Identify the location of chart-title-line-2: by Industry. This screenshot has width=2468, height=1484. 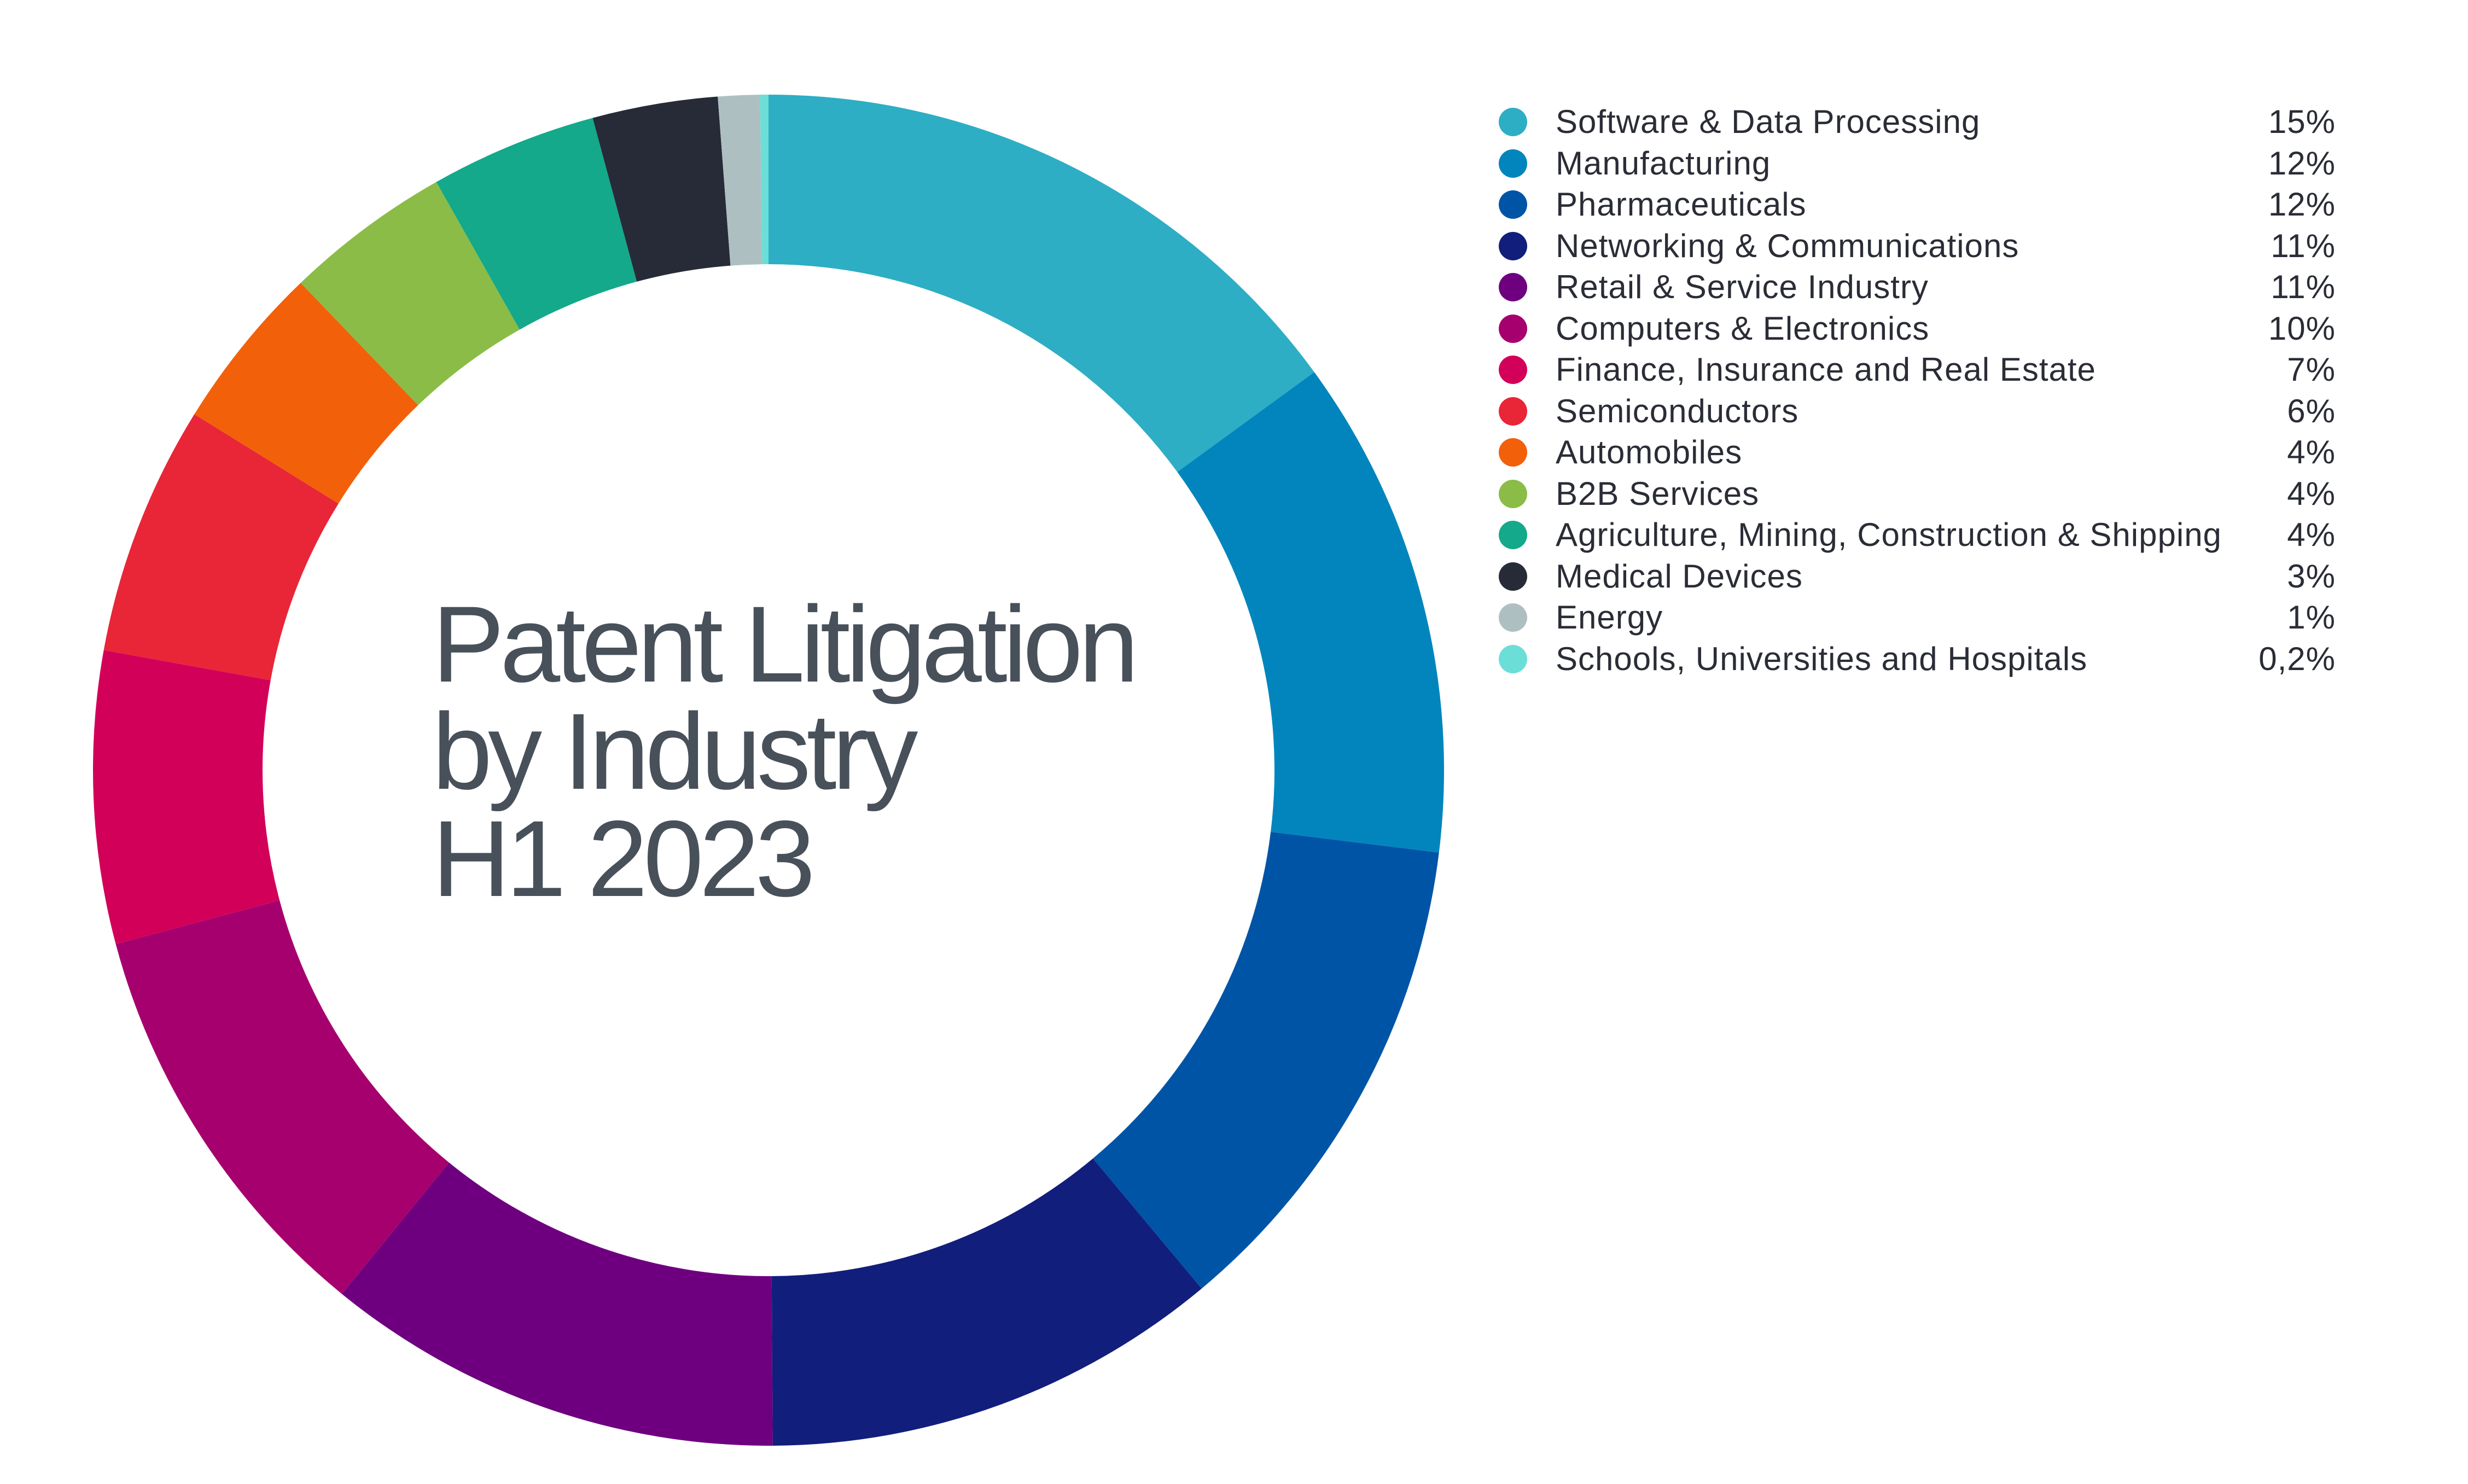
(675, 751).